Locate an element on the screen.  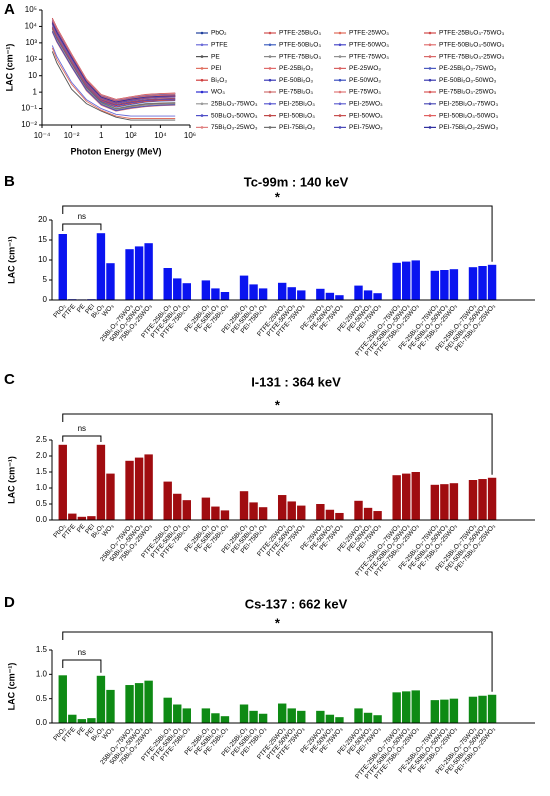
y-tick-label: 0.5 is located at coordinates (42, 503).